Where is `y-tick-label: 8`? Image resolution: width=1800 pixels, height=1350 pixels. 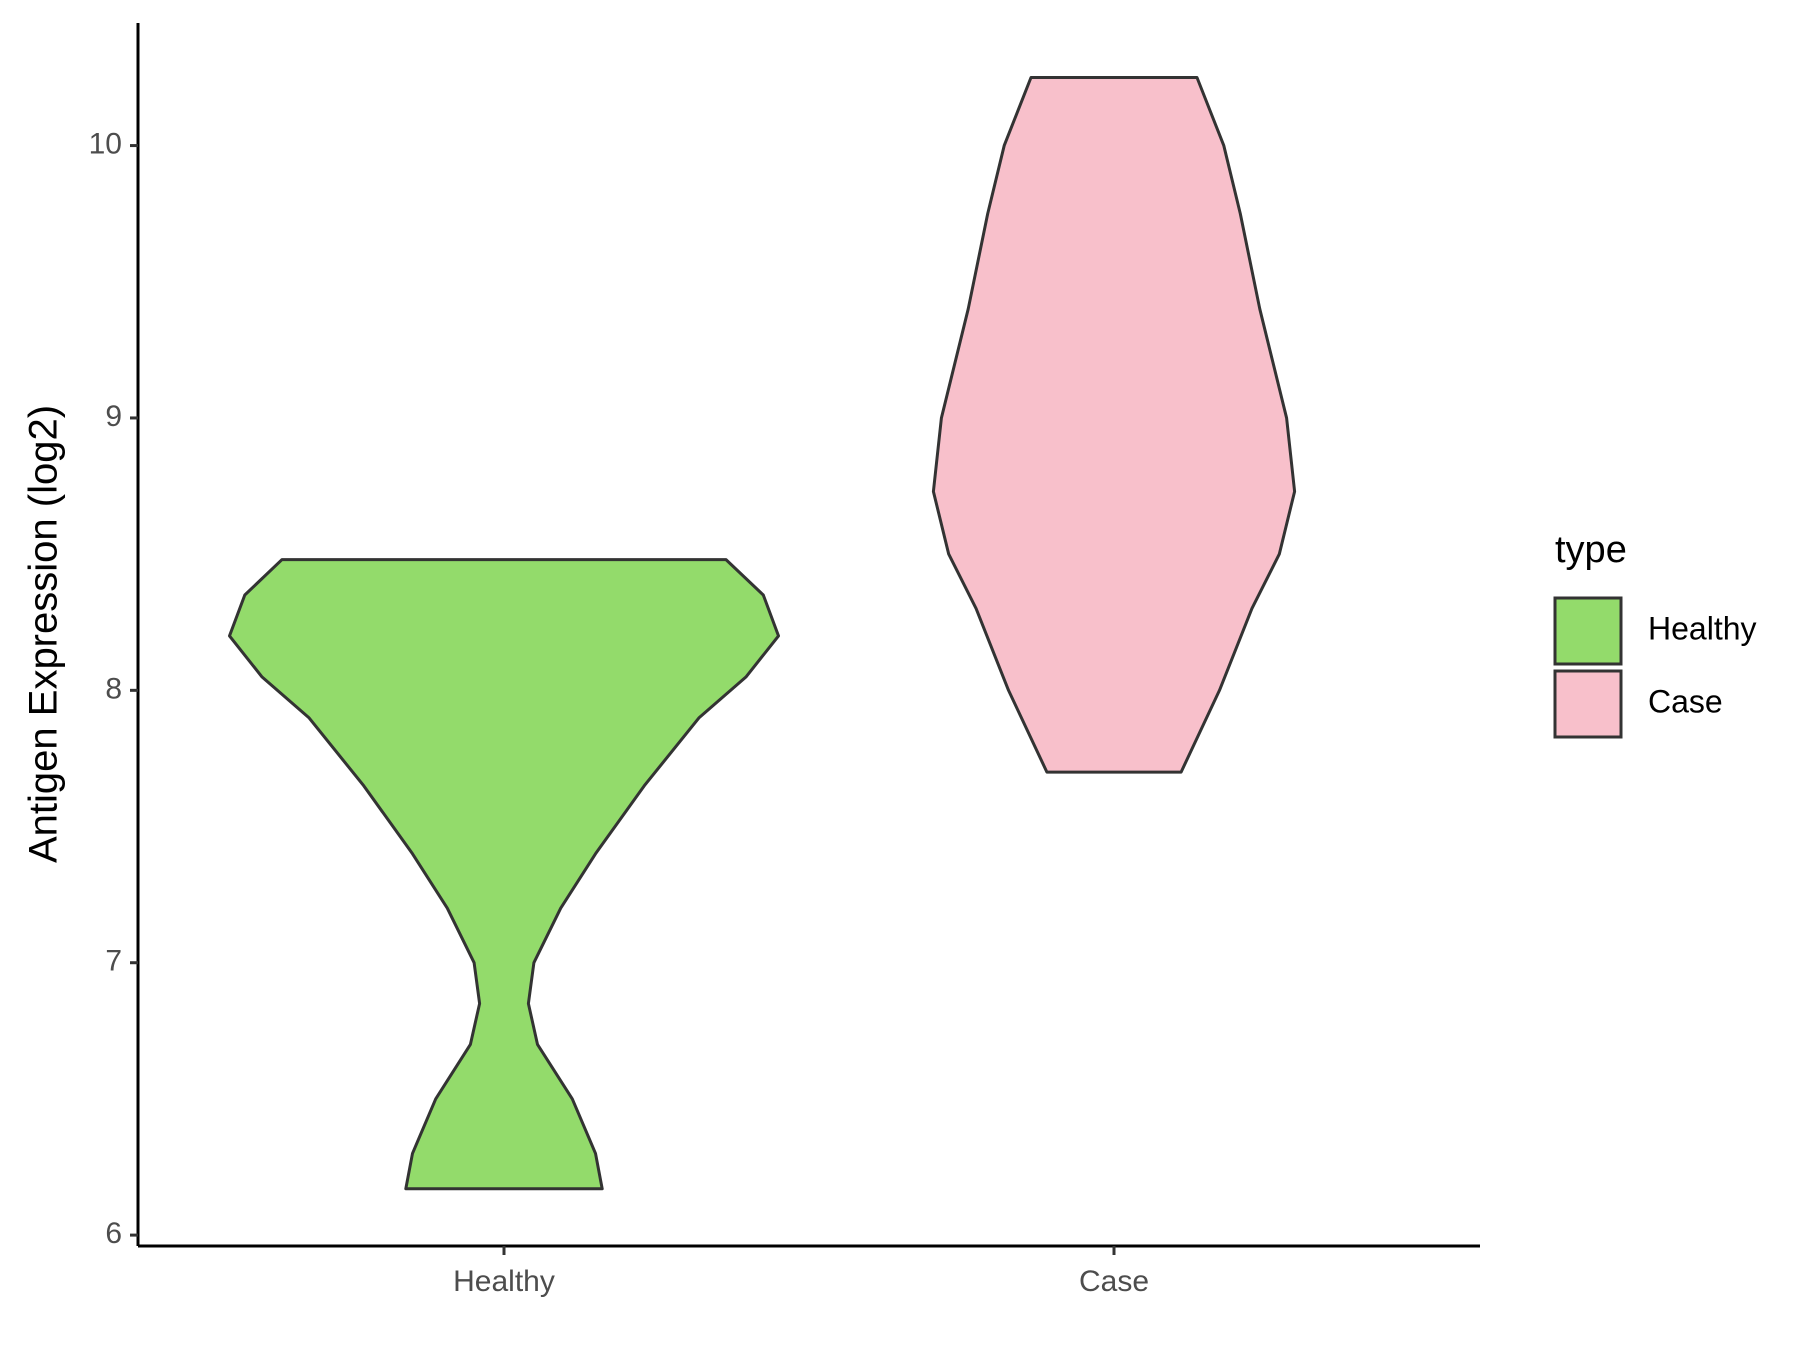
y-tick-label: 8 is located at coordinates (113, 688).